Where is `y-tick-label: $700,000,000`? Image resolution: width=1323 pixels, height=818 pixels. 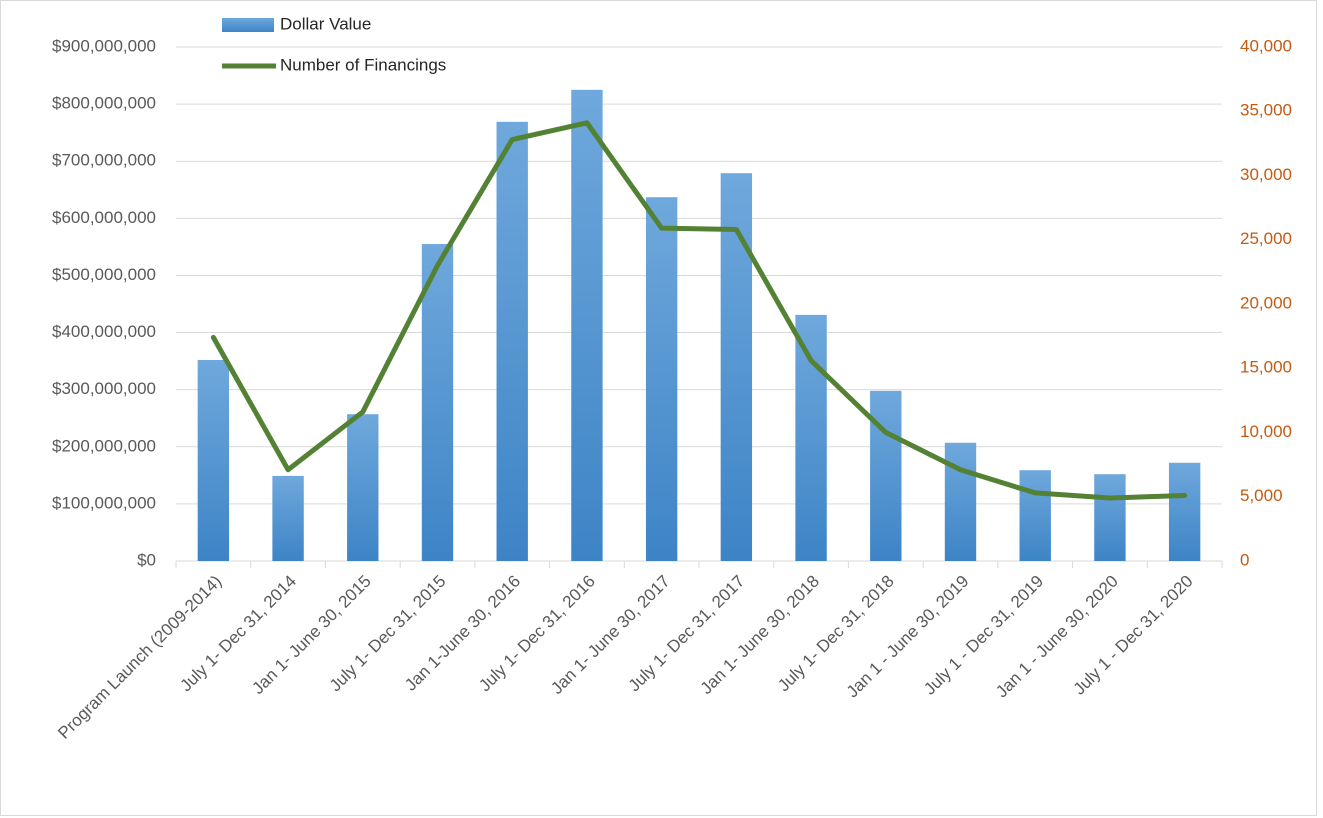 y-tick-label: $700,000,000 is located at coordinates (104, 160).